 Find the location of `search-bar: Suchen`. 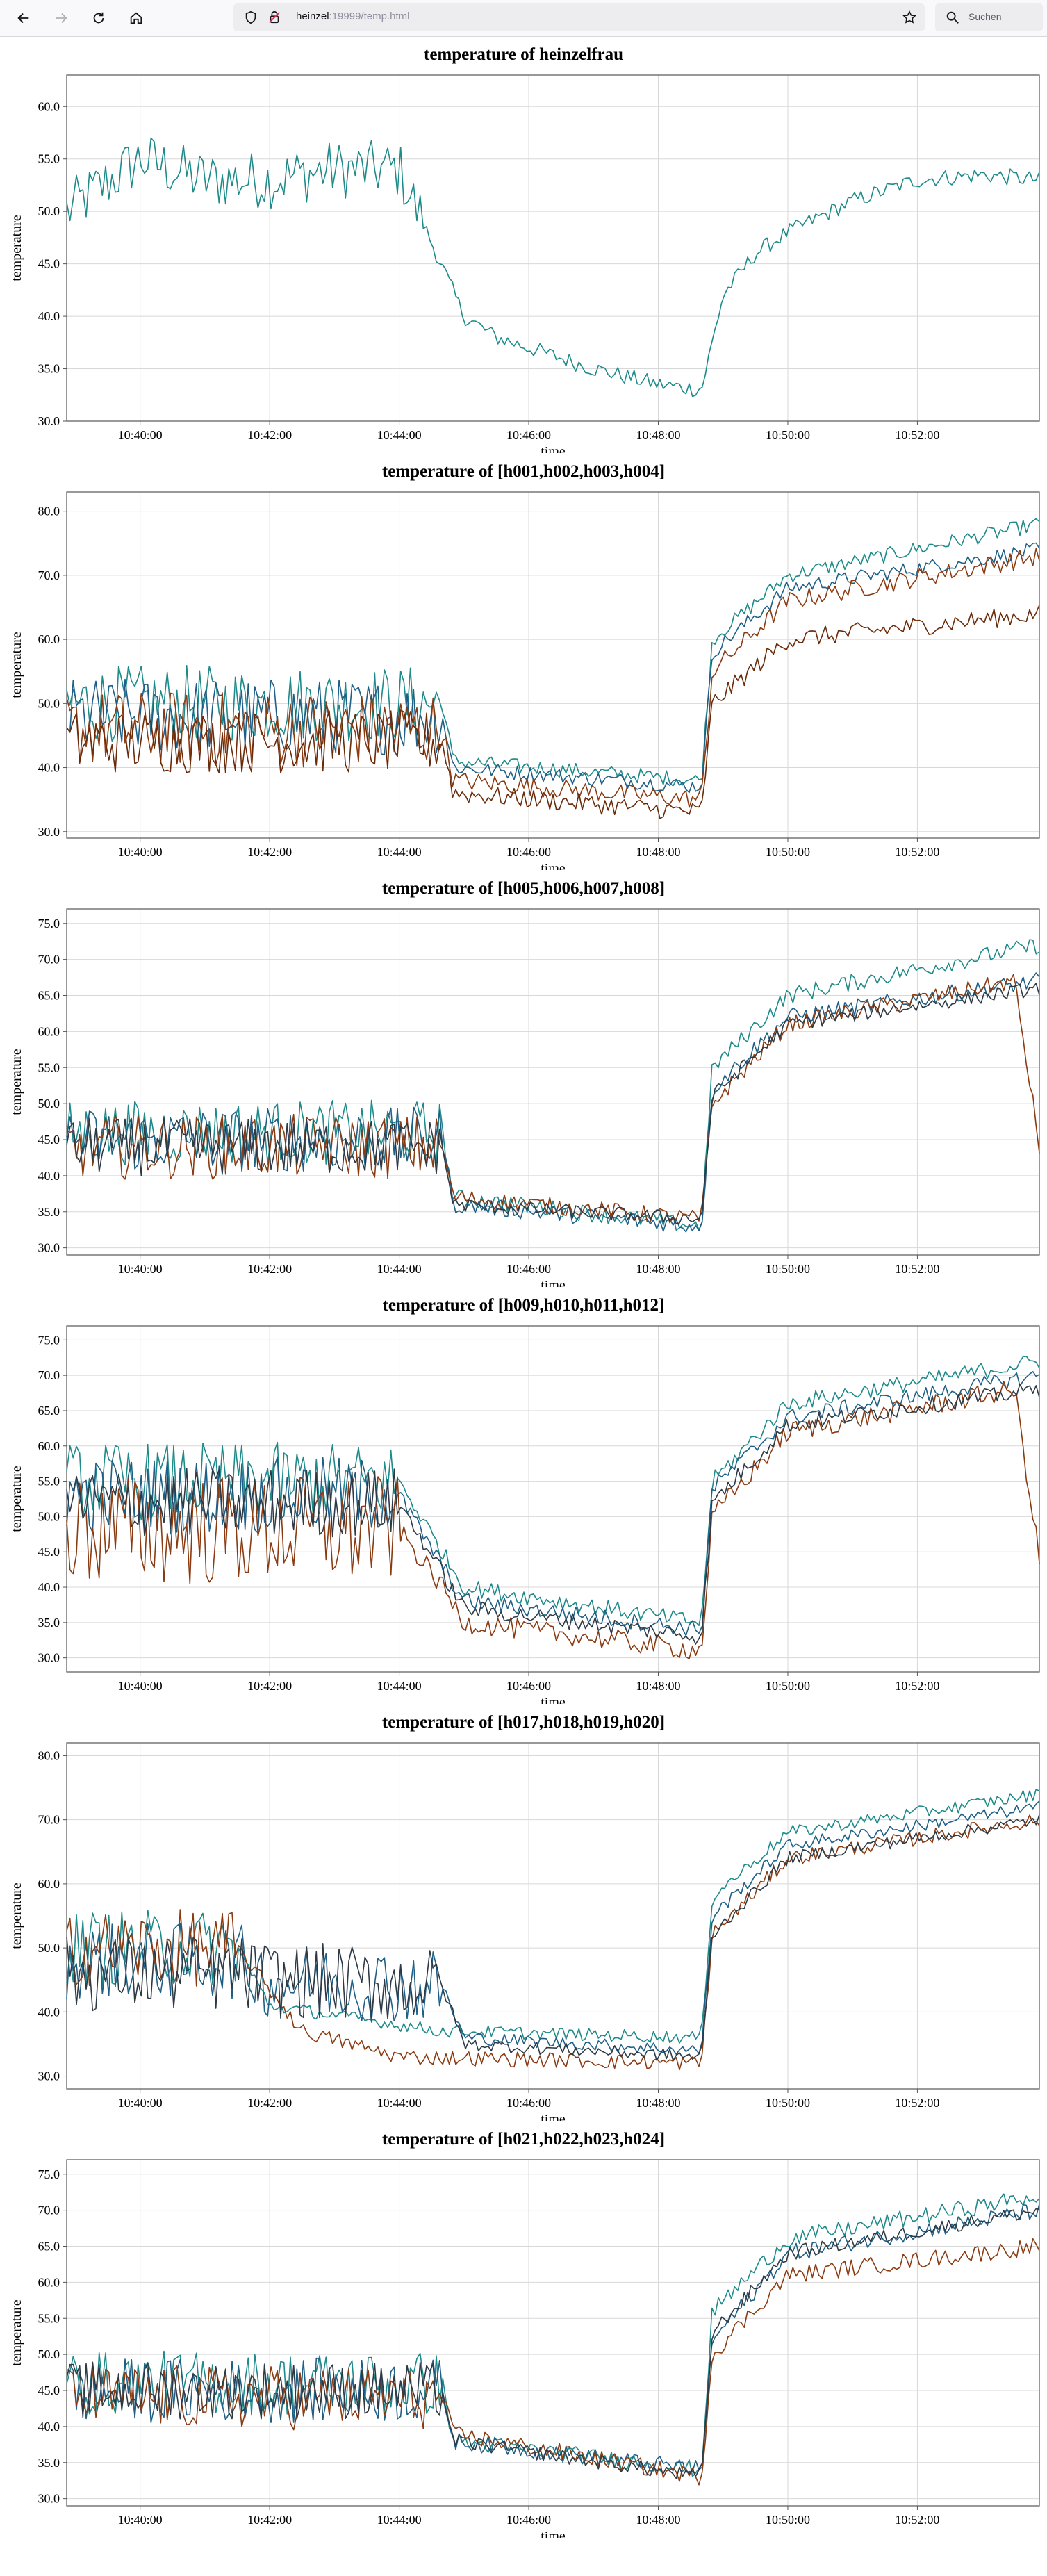

search-bar: Suchen is located at coordinates (989, 17).